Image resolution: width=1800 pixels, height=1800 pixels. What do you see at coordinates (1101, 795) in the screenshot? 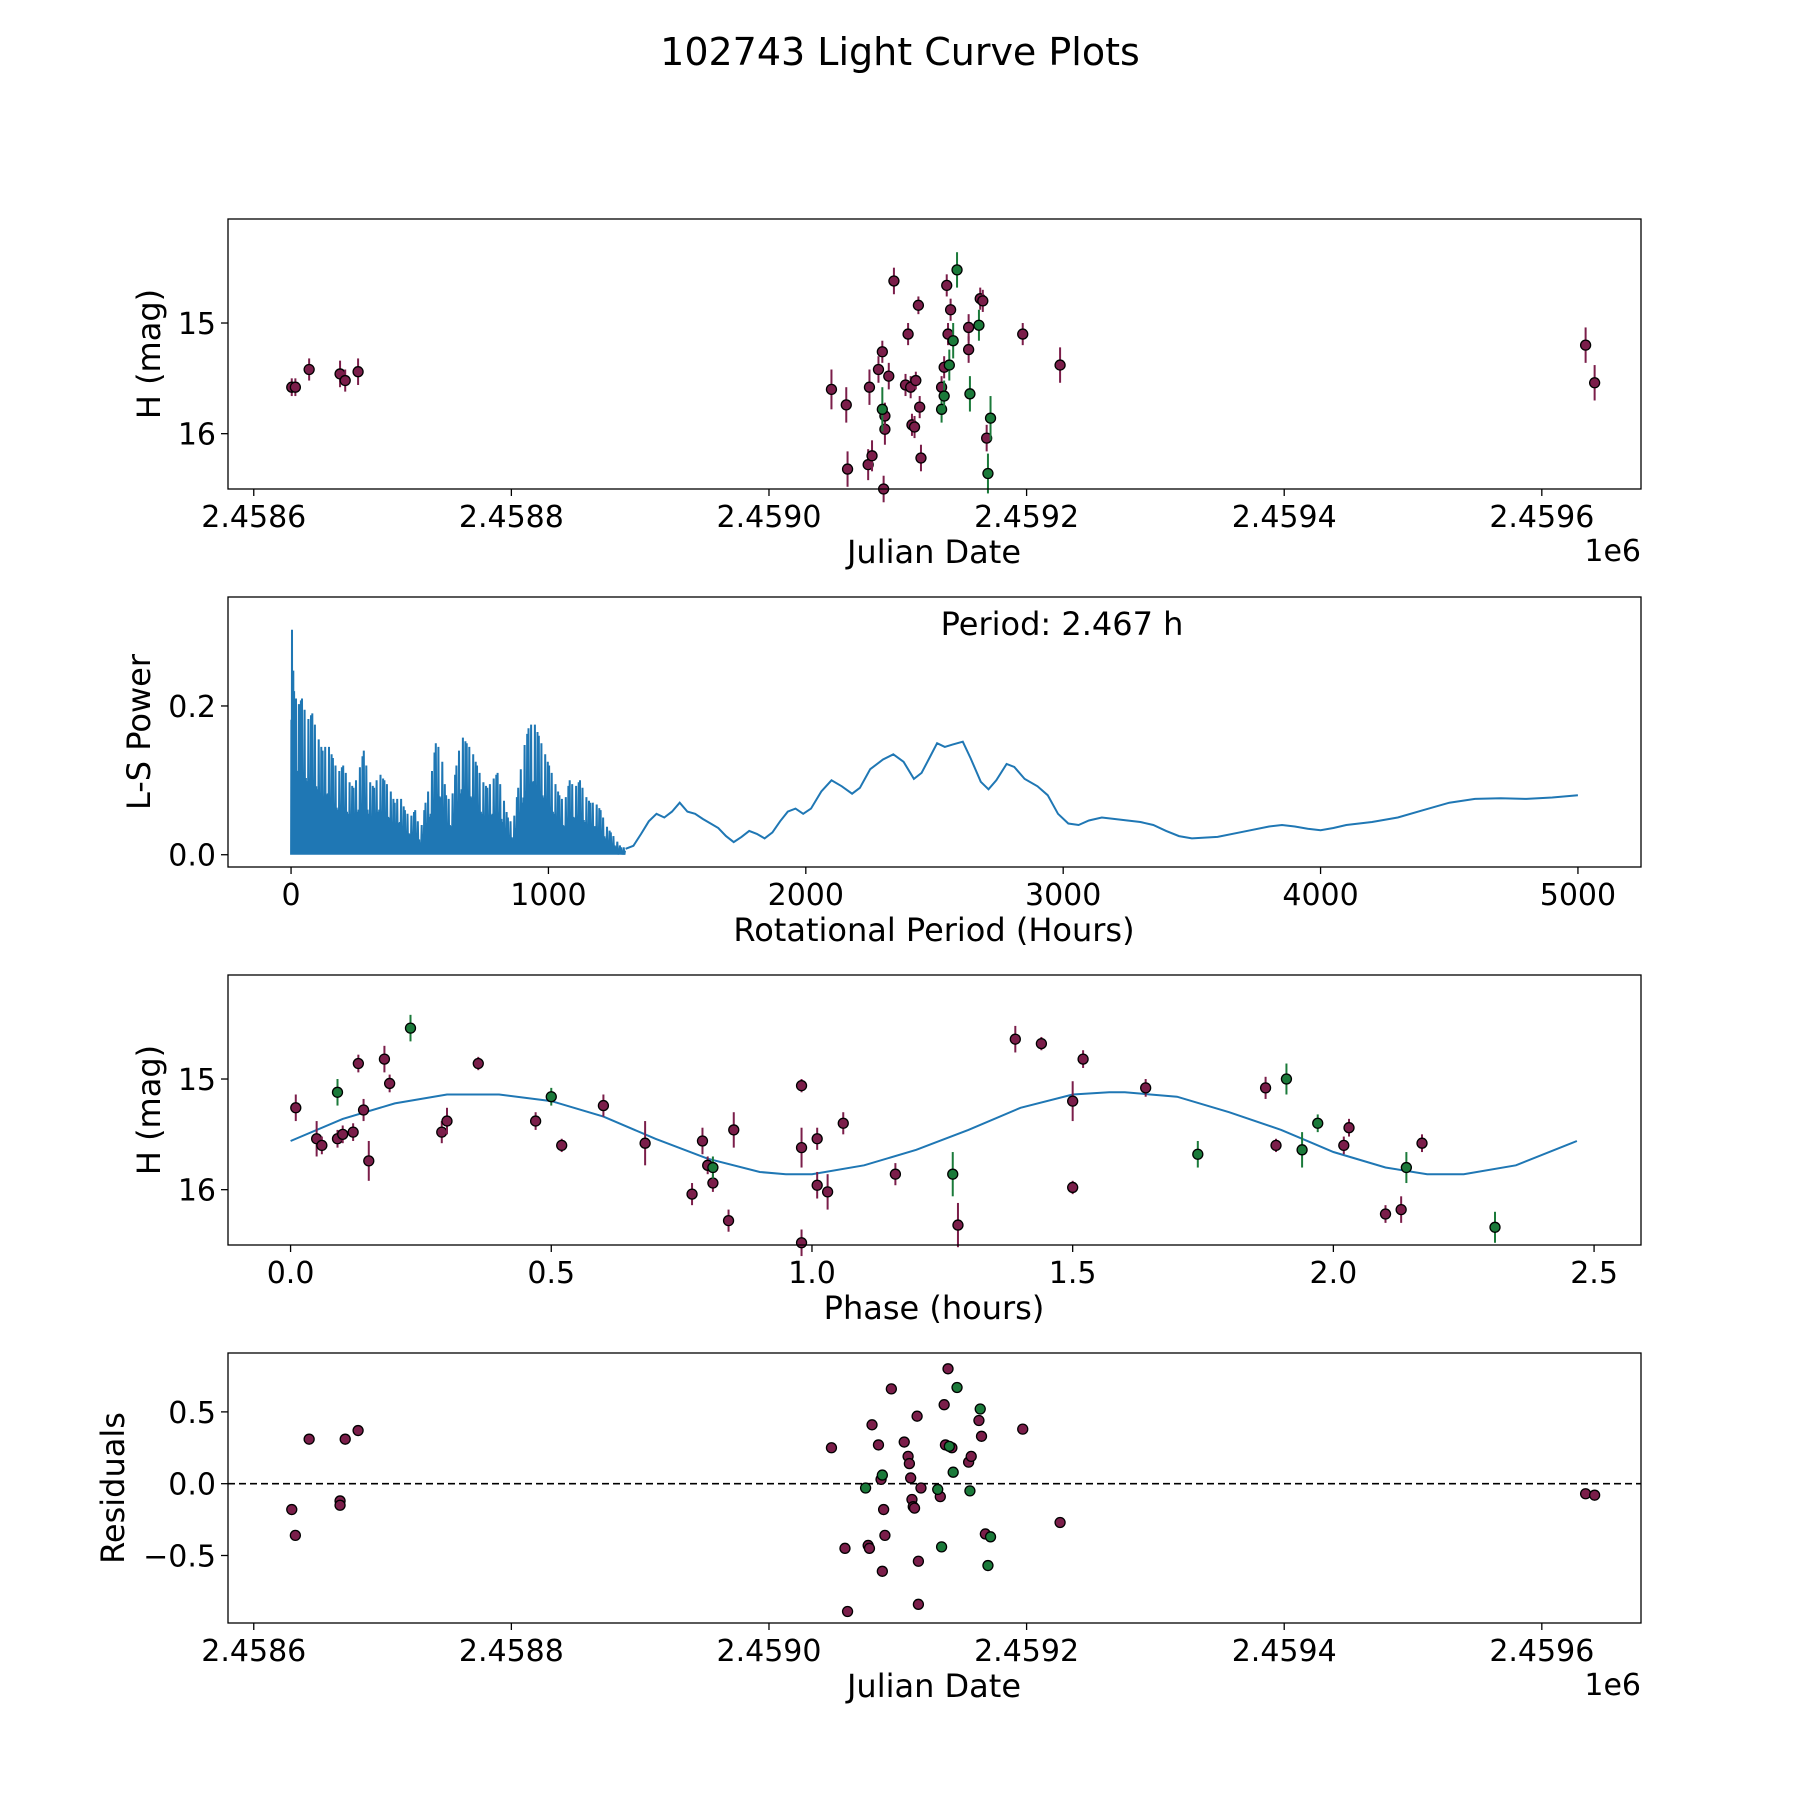
I see `periodogram-line` at bounding box center [1101, 795].